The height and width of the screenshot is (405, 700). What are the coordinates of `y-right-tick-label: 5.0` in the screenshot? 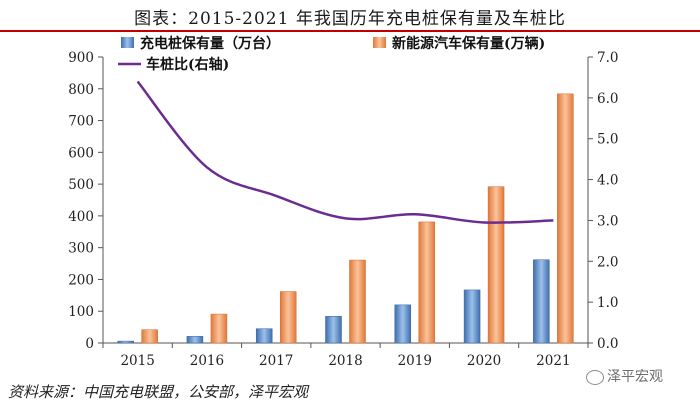 It's located at (607, 140).